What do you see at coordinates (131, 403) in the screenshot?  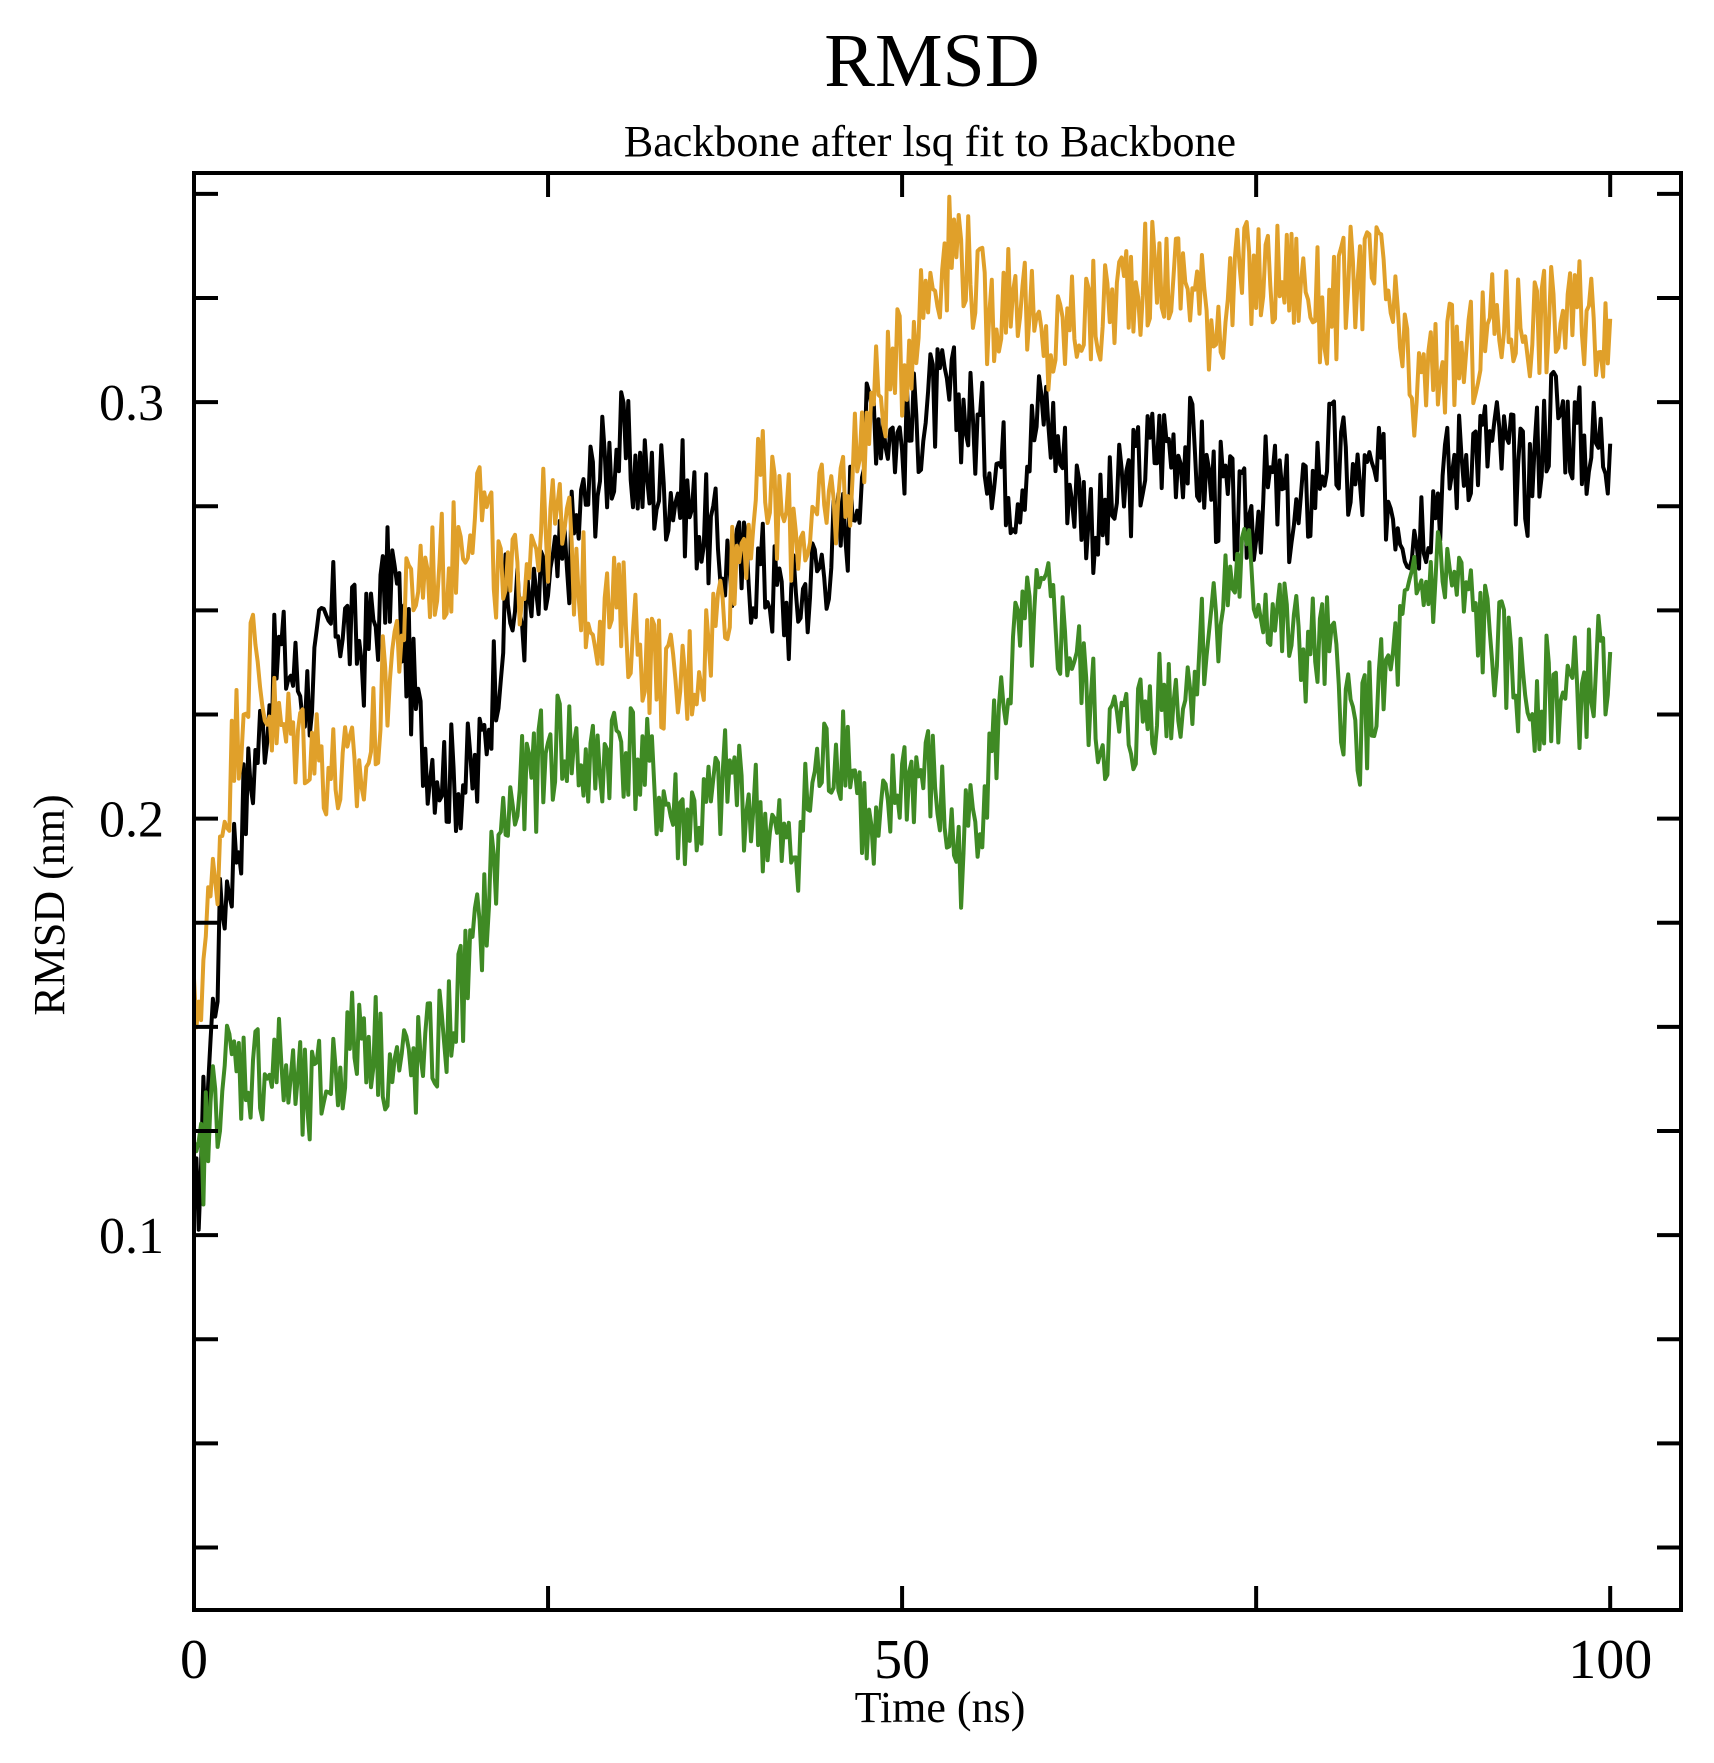 I see `y-tick-label-0.3: 0.3` at bounding box center [131, 403].